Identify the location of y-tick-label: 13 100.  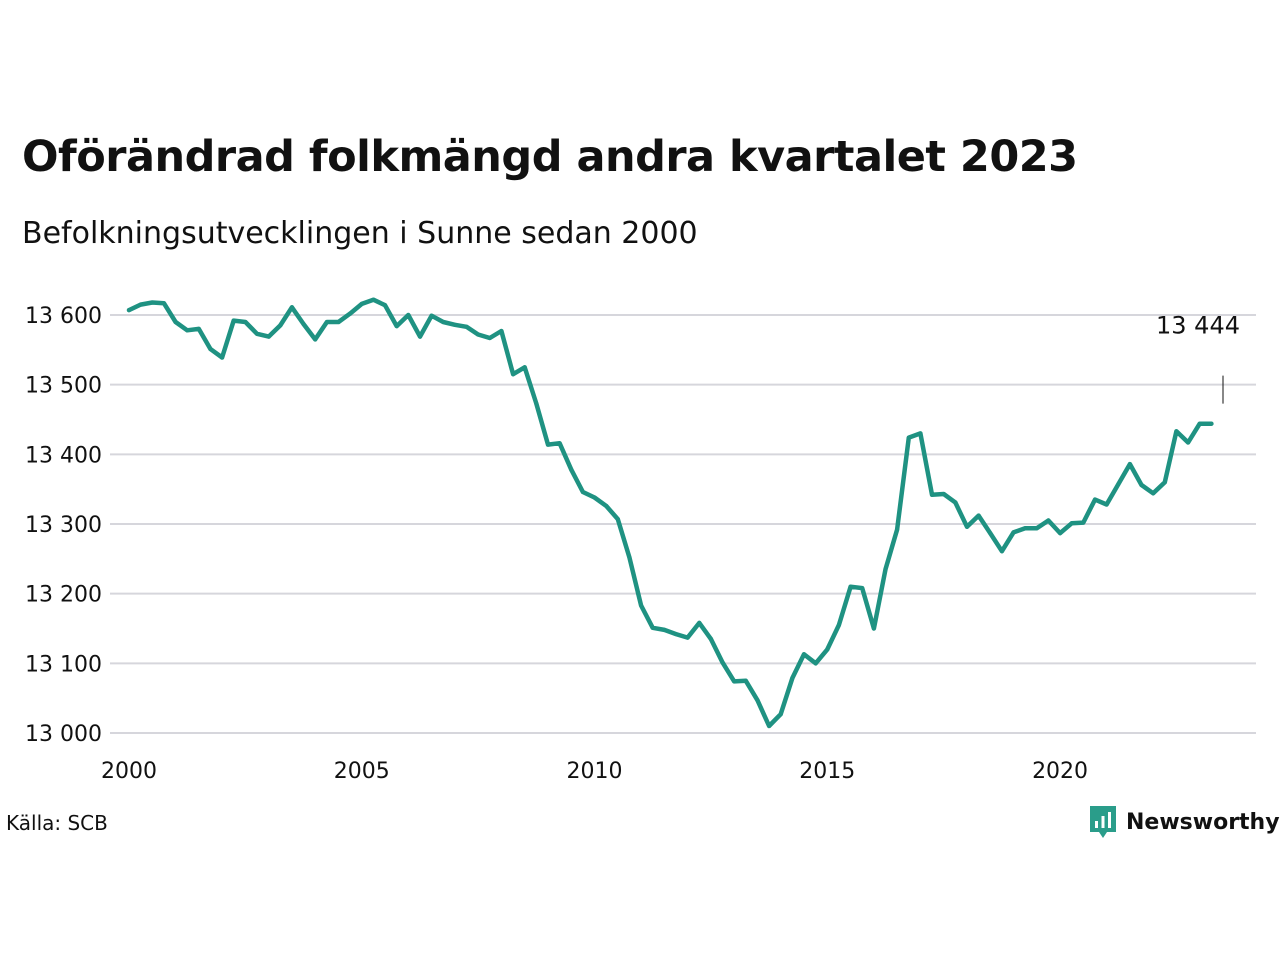
(63, 664).